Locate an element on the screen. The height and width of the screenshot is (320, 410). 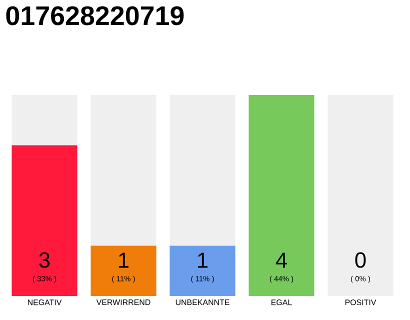
data-label: 3 is located at coordinates (44, 260).